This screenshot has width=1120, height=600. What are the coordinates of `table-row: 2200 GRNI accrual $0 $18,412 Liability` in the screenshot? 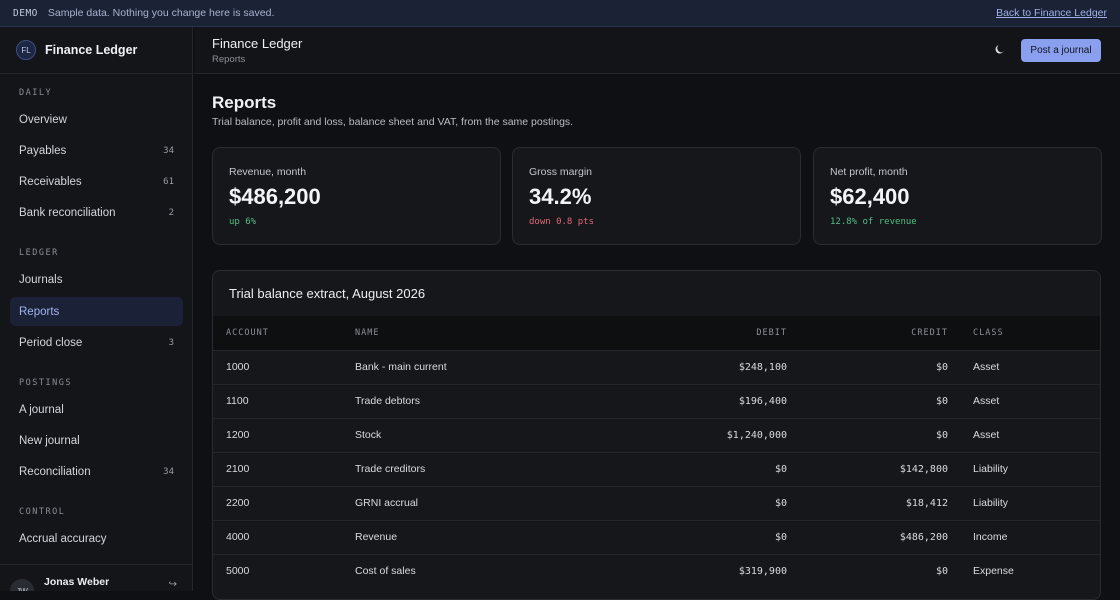 It's located at (656, 503).